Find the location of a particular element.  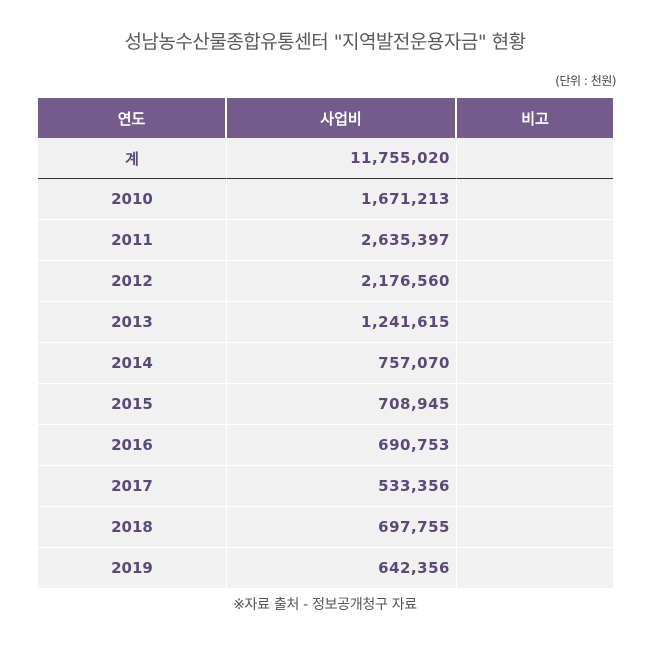

unit-label: (단위 : 천원) is located at coordinates (585, 81).